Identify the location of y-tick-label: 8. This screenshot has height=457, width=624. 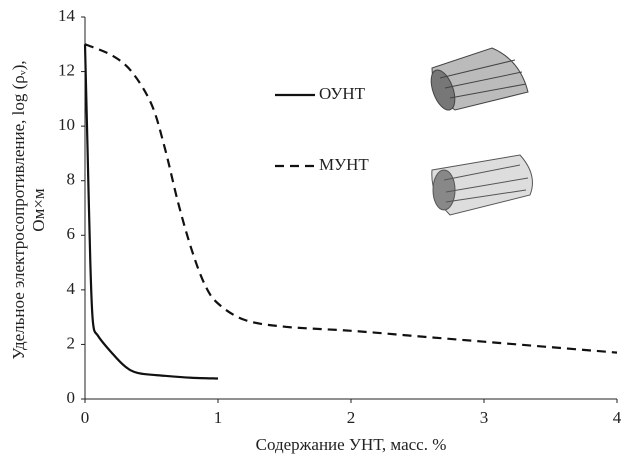
(71, 179).